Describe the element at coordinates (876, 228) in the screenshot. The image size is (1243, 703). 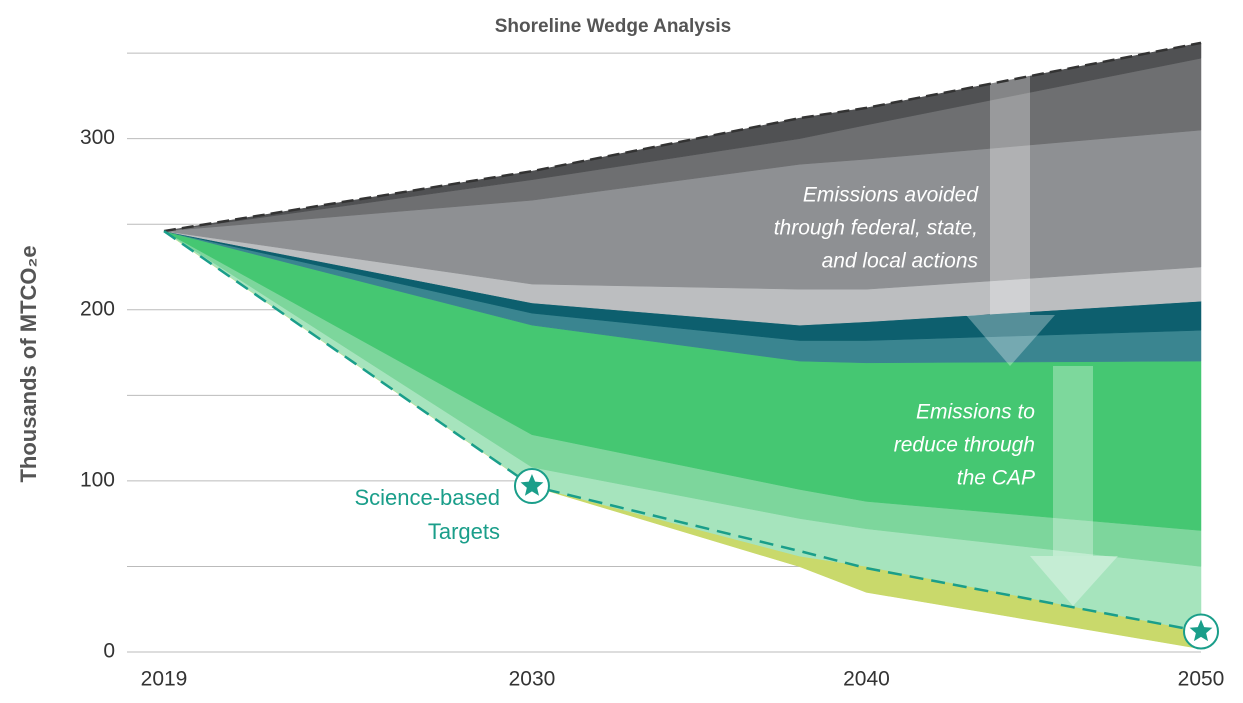
I see `annotation: through federal, state,` at that location.